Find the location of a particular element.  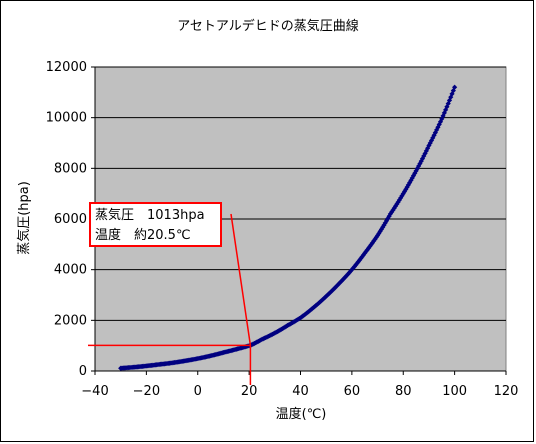

x-tick-label-7: 100 is located at coordinates (454, 391).